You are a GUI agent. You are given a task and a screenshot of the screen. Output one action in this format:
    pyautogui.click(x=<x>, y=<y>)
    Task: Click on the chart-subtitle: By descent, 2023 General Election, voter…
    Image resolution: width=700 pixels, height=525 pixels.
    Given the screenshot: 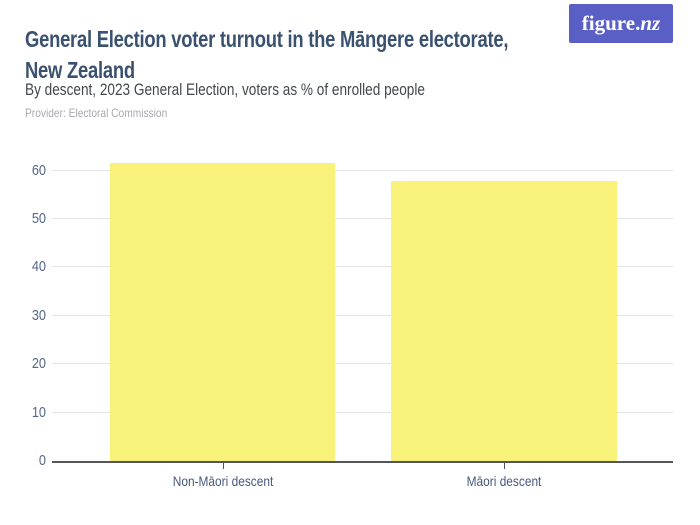 What is the action you would take?
    pyautogui.click(x=225, y=89)
    